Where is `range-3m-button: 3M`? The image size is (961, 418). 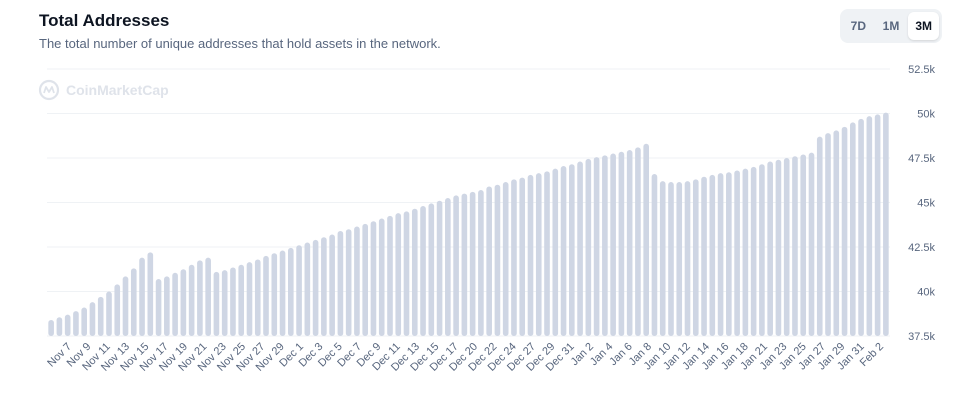 range-3m-button: 3M is located at coordinates (924, 26).